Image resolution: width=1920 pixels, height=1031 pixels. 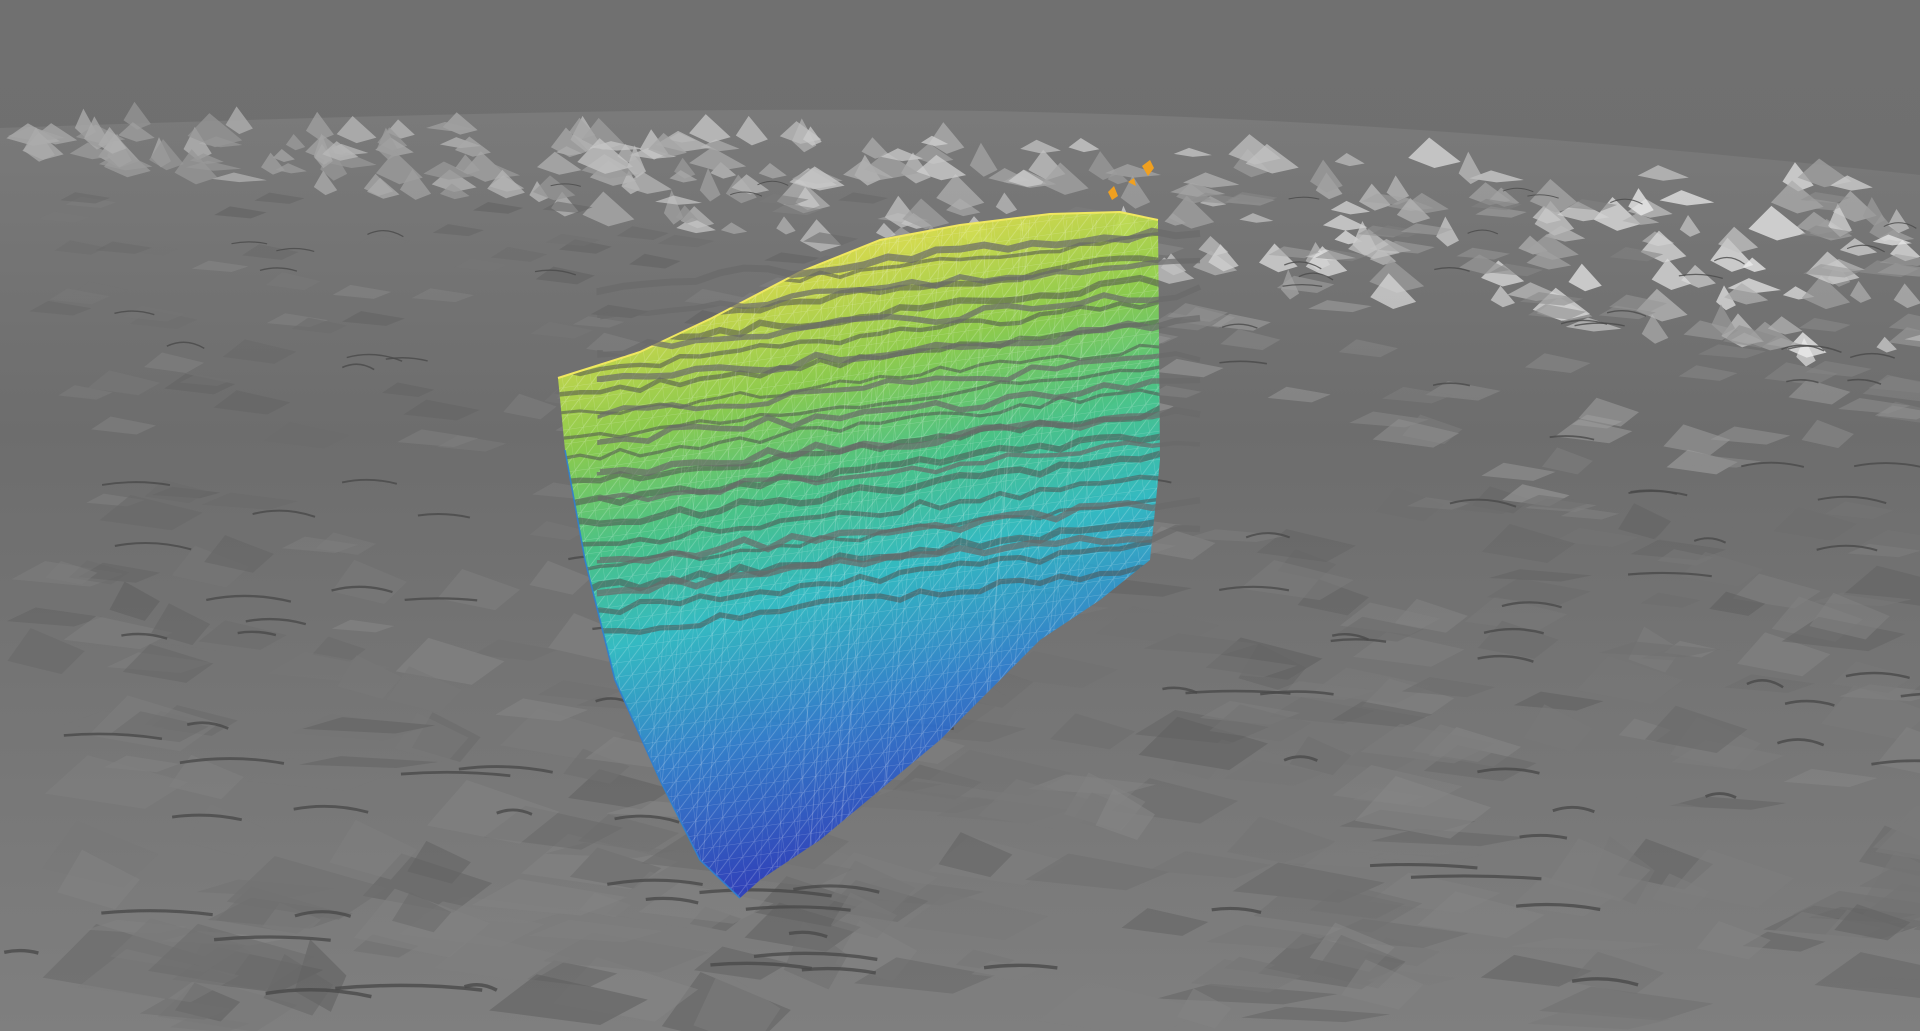 I want to click on surface-ridge-band, so click(x=859, y=561).